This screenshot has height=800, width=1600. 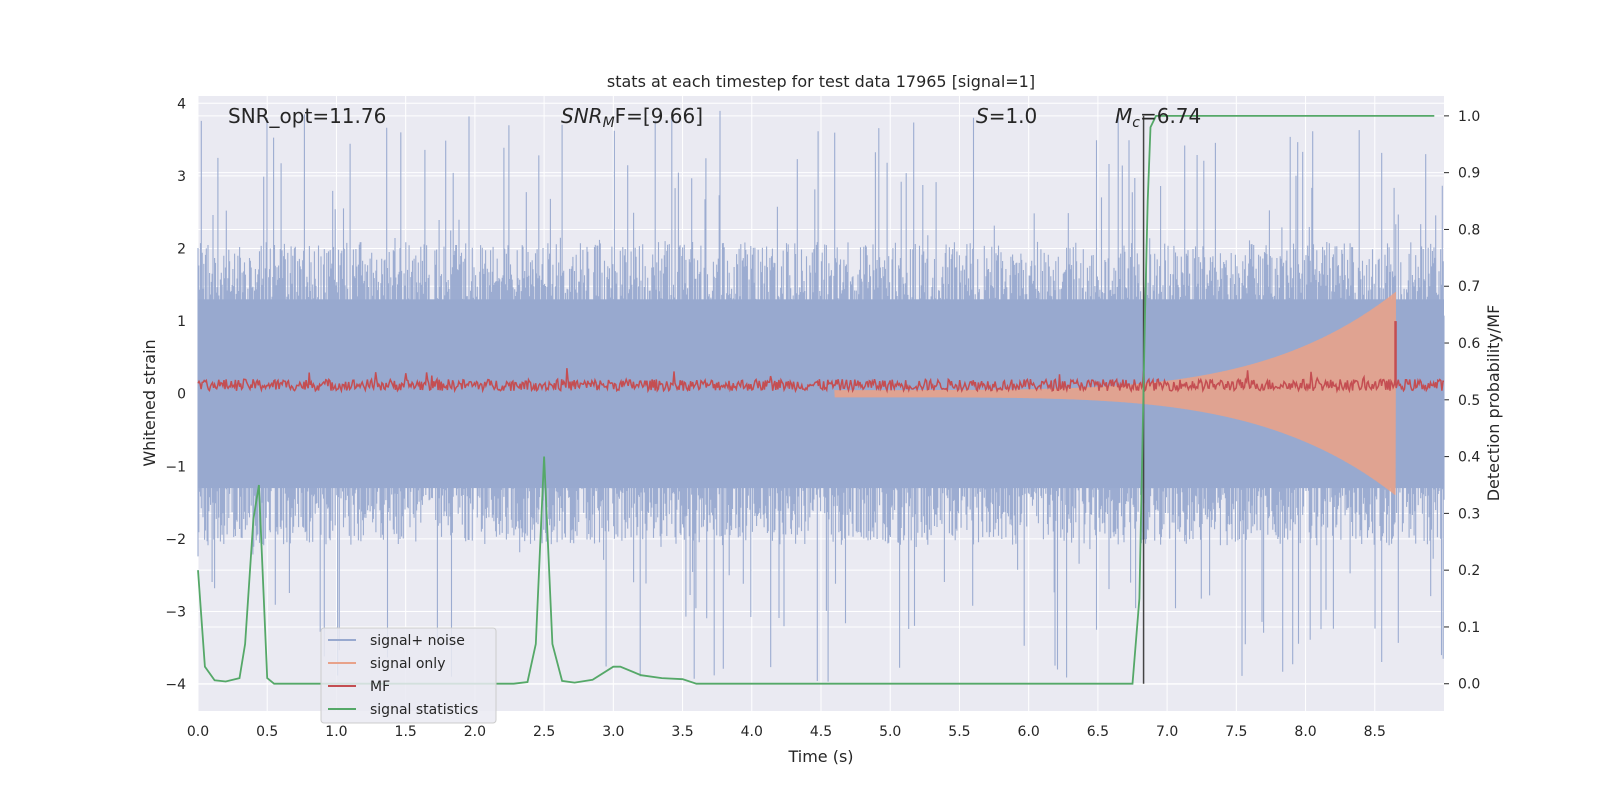 What do you see at coordinates (582, 116) in the screenshot?
I see `snr-mf-base: SNR` at bounding box center [582, 116].